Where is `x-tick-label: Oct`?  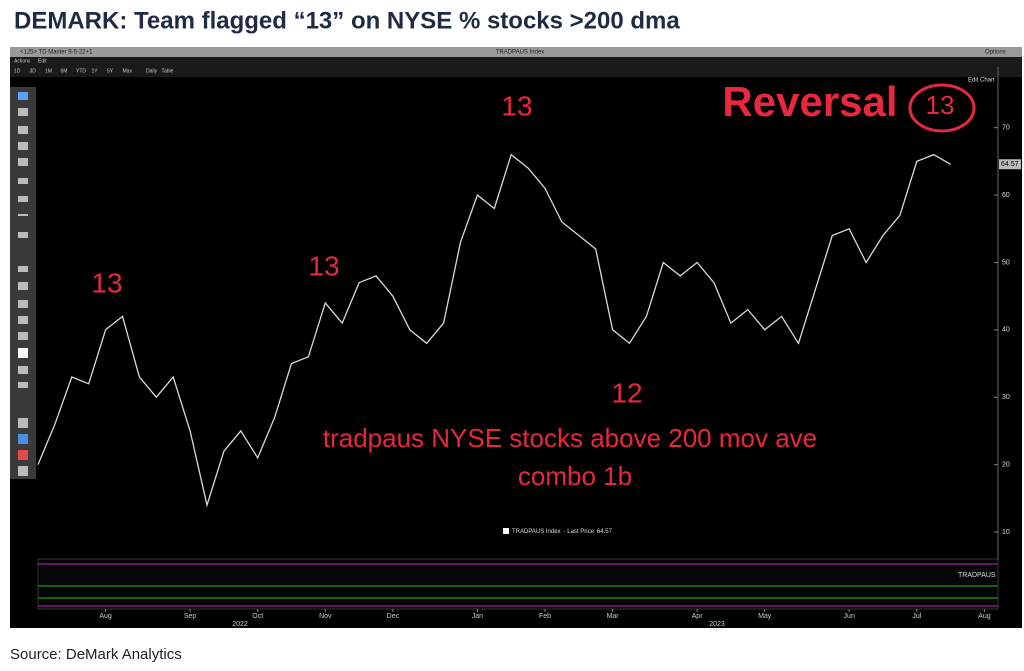
x-tick-label: Oct is located at coordinates (257, 616).